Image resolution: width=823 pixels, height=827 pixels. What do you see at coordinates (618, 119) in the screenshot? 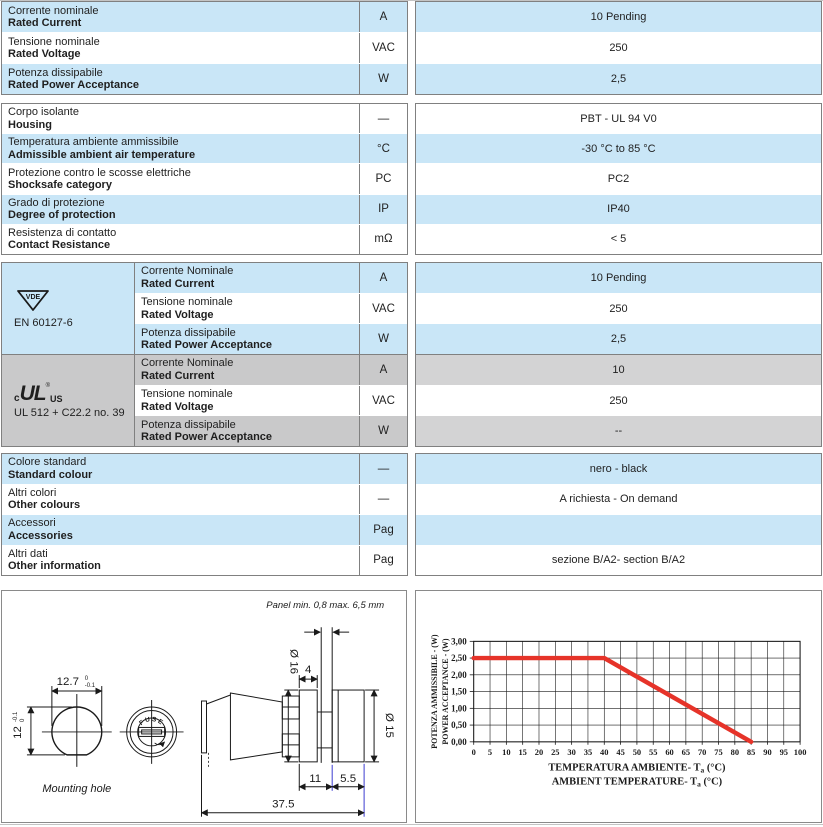
I see `value-cell: PBT - UL 94 V0` at bounding box center [618, 119].